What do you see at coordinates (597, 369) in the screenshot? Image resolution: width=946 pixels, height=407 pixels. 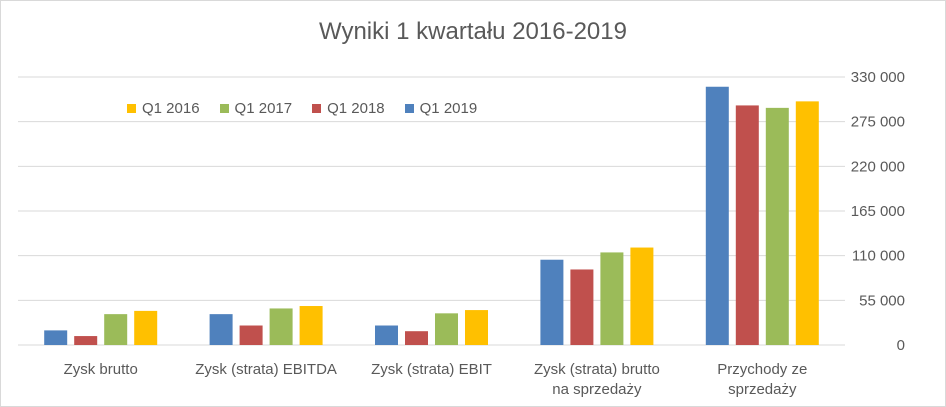 I see `x-category-label: Zysk (strata) brutto` at bounding box center [597, 369].